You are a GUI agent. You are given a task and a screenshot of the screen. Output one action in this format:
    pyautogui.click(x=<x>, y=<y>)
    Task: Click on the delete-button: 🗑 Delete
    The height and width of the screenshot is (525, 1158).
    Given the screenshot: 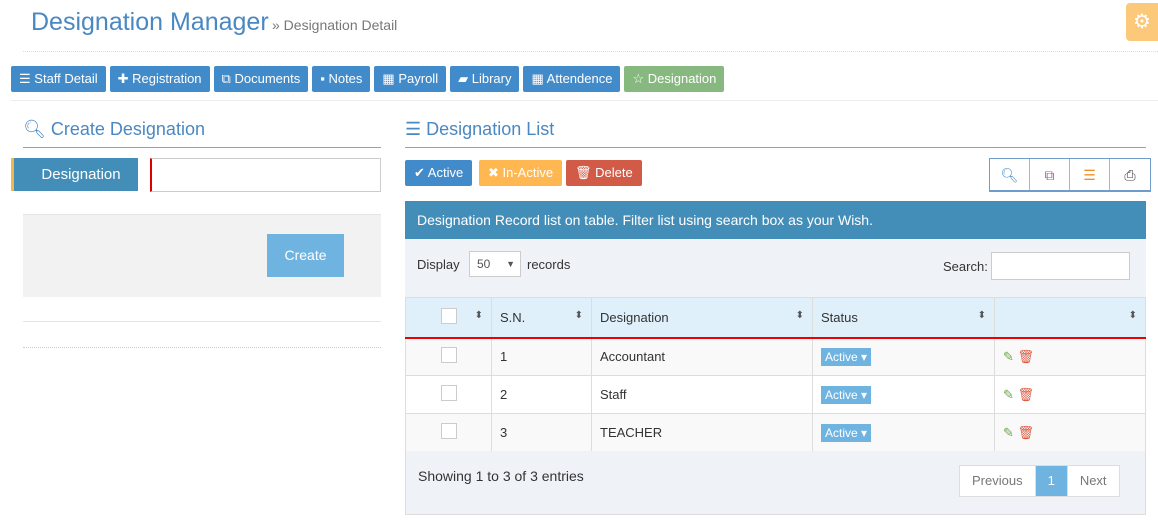 What is the action you would take?
    pyautogui.click(x=604, y=173)
    